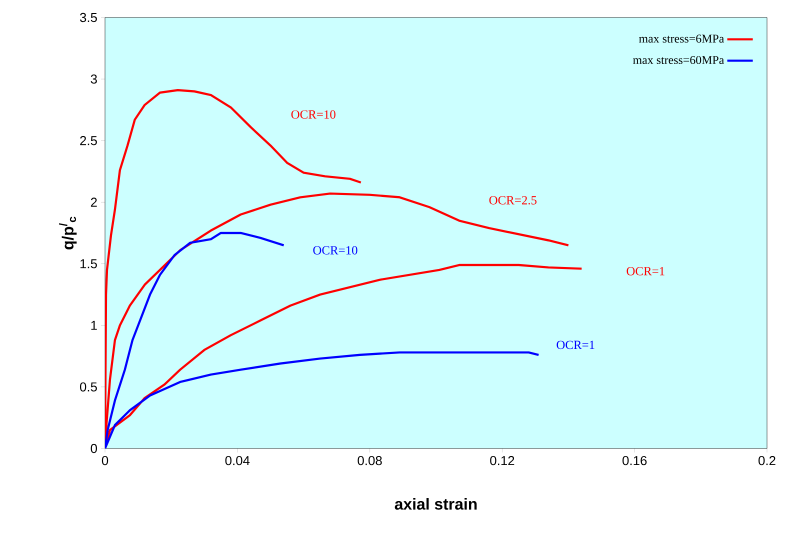 Image resolution: width=786 pixels, height=540 pixels. Describe the element at coordinates (93, 79) in the screenshot. I see `y-tick-label: 3` at that location.